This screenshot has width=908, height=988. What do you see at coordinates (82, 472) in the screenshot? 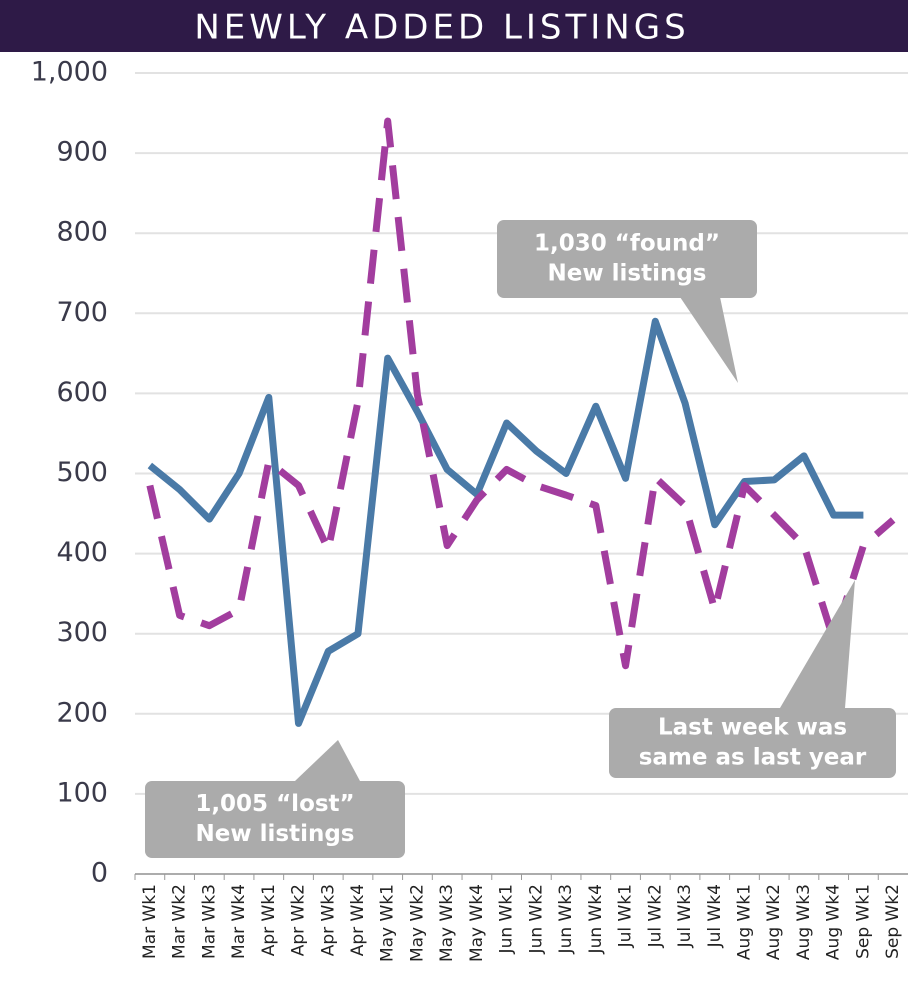
I see `y-tick-label: 500` at bounding box center [82, 472].